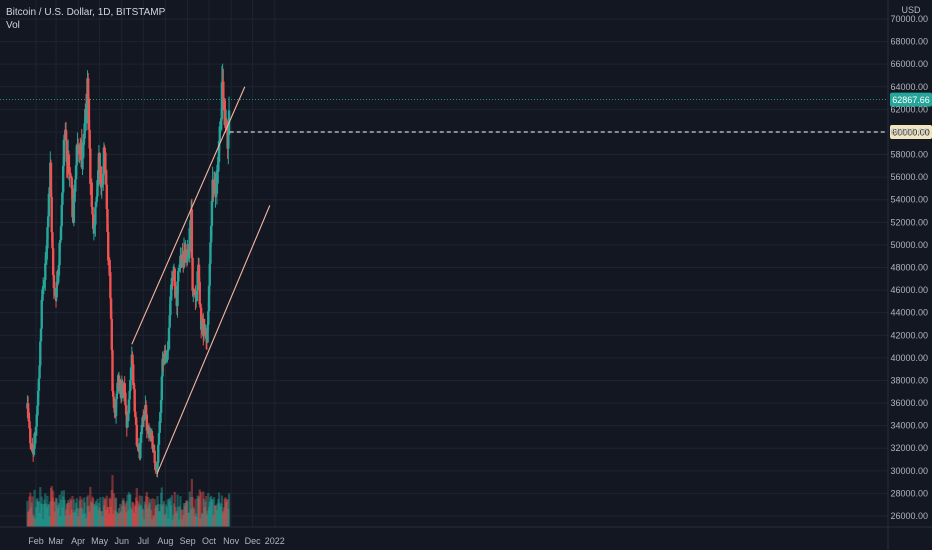 The height and width of the screenshot is (550, 932). I want to click on trend-channel, so click(201, 280).